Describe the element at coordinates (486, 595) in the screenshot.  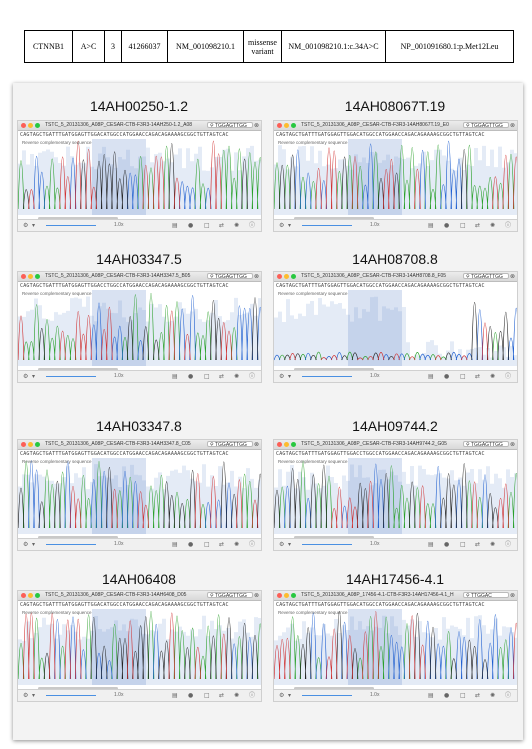
I see `search-input: ⚲ TTGGAC` at that location.